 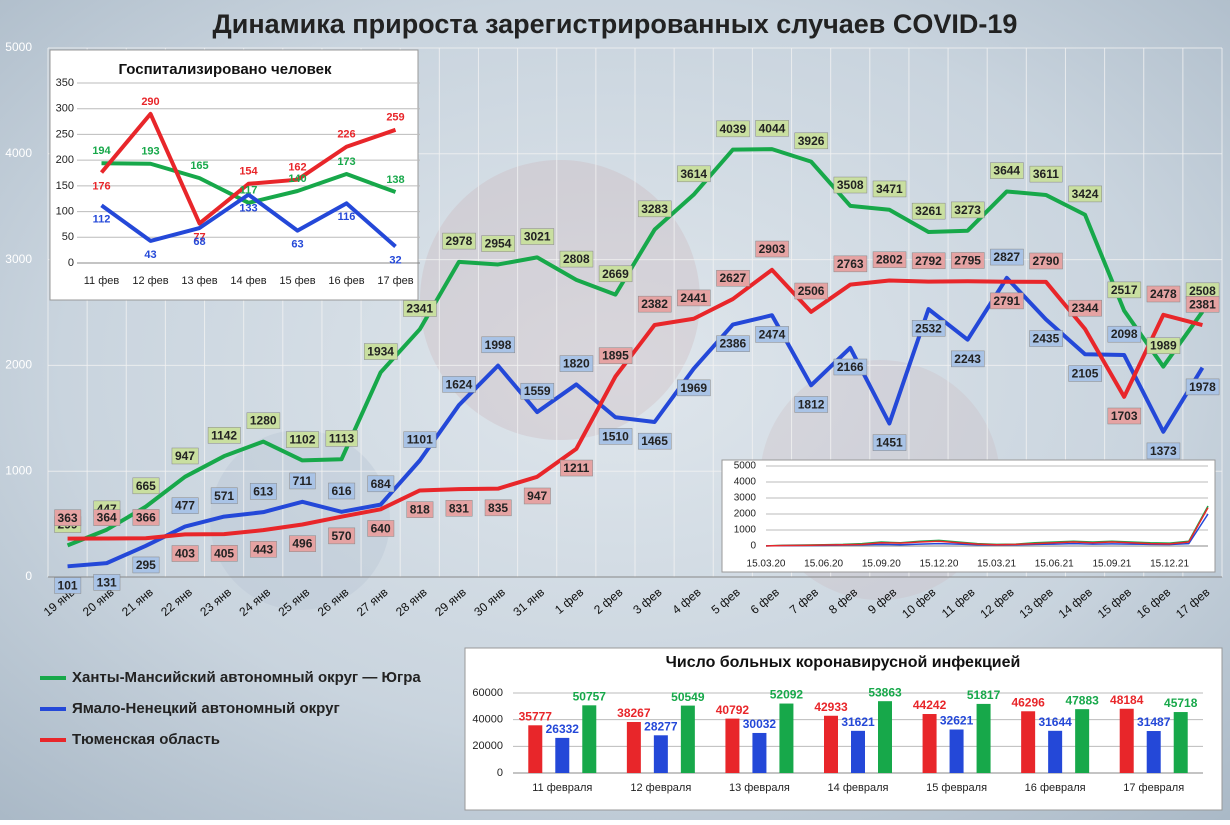 I want to click on value-label: 4044, so click(x=772, y=128).